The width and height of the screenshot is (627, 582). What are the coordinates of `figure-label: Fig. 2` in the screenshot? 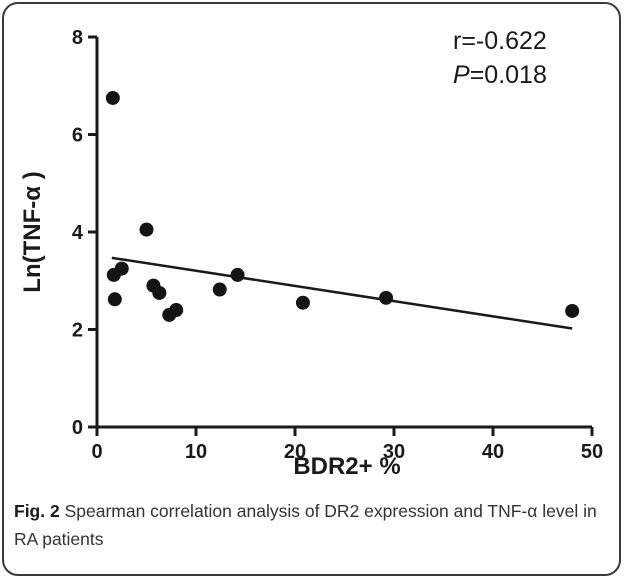 It's located at (37, 511).